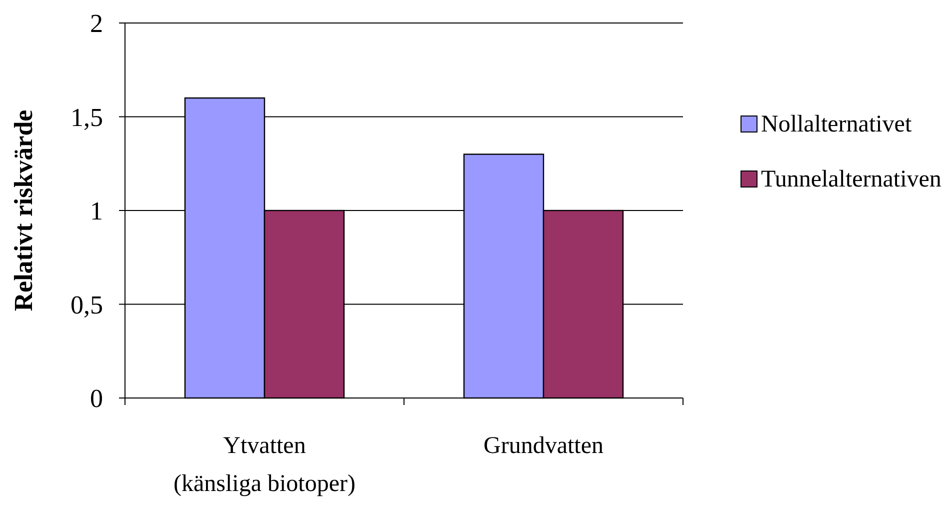 This screenshot has height=505, width=952. I want to click on y-tick-label: 2, so click(96, 23).